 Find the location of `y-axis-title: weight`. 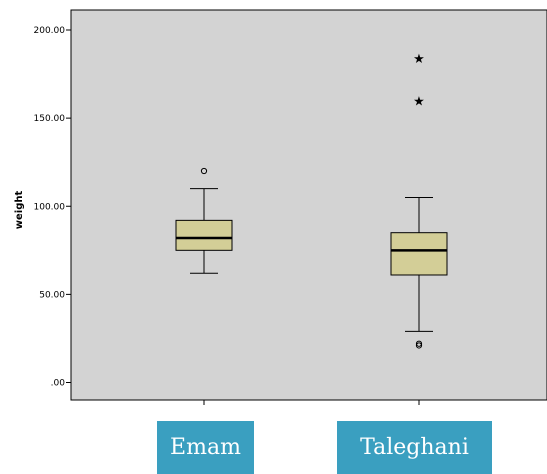

y-axis-title: weight is located at coordinates (19, 210).